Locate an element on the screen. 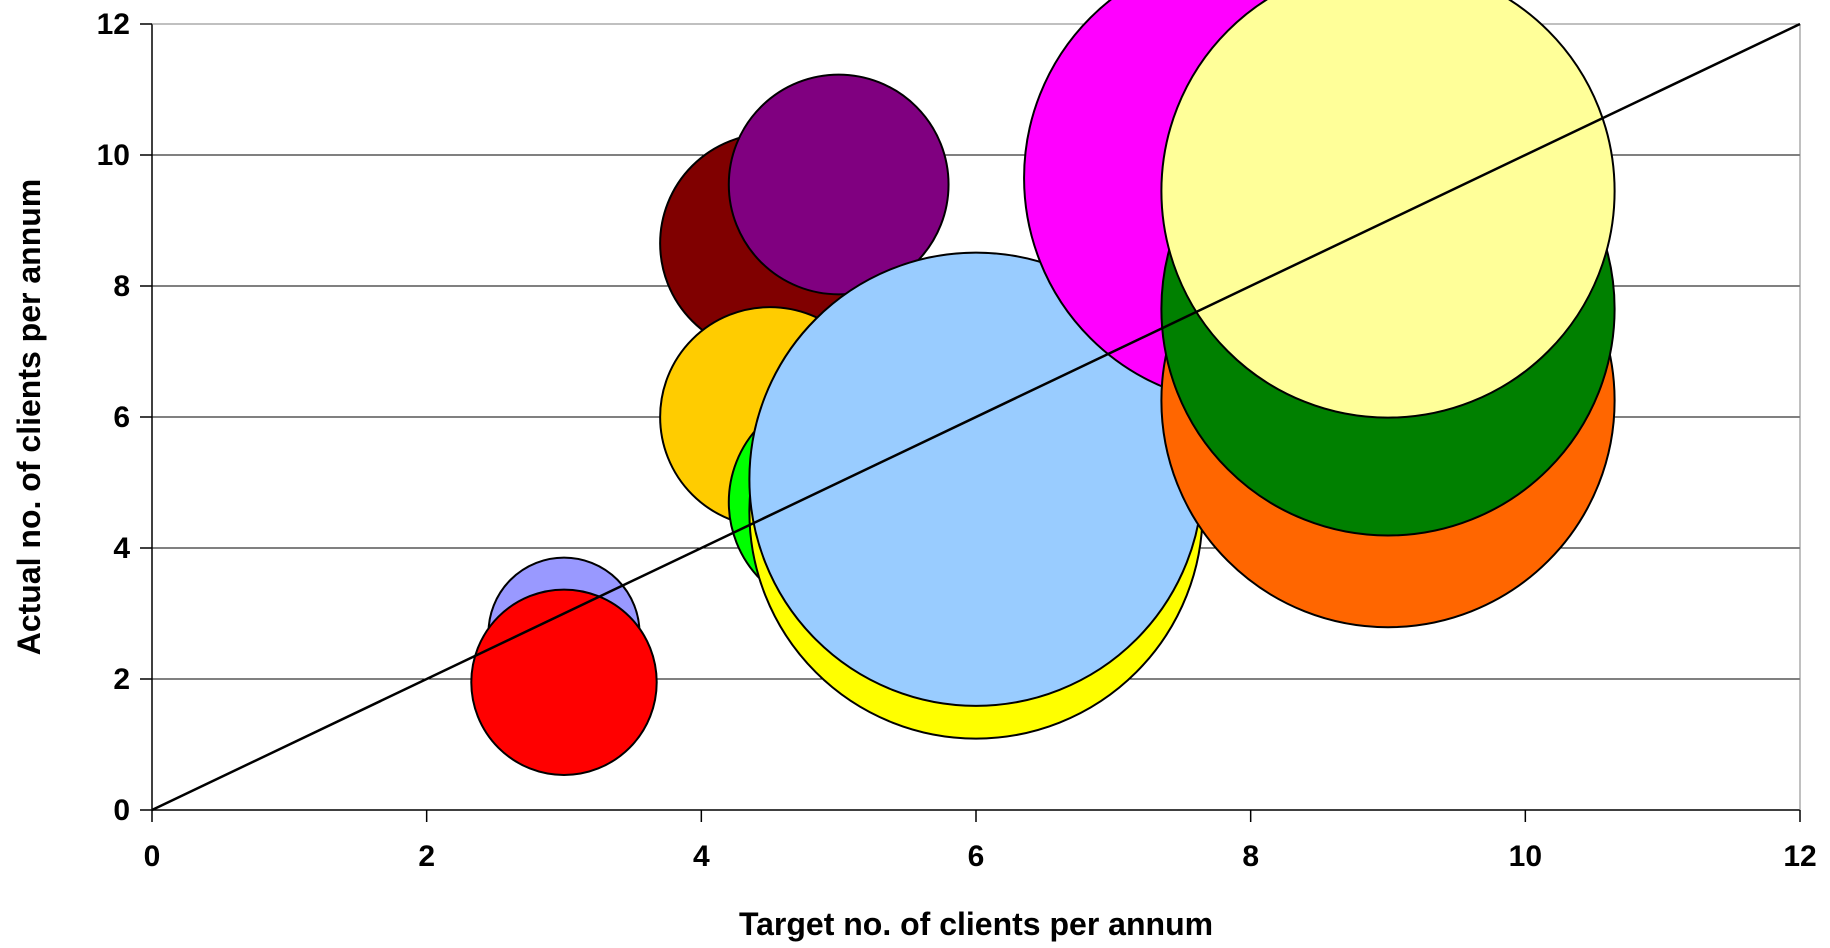  y-tick-label-6: 6 is located at coordinates (121, 417).